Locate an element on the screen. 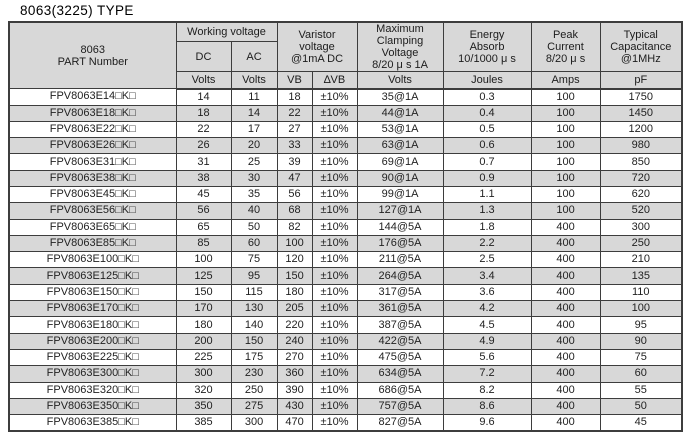  header-typical-capacitance: Typical Capacitance @1MHz is located at coordinates (641, 46).